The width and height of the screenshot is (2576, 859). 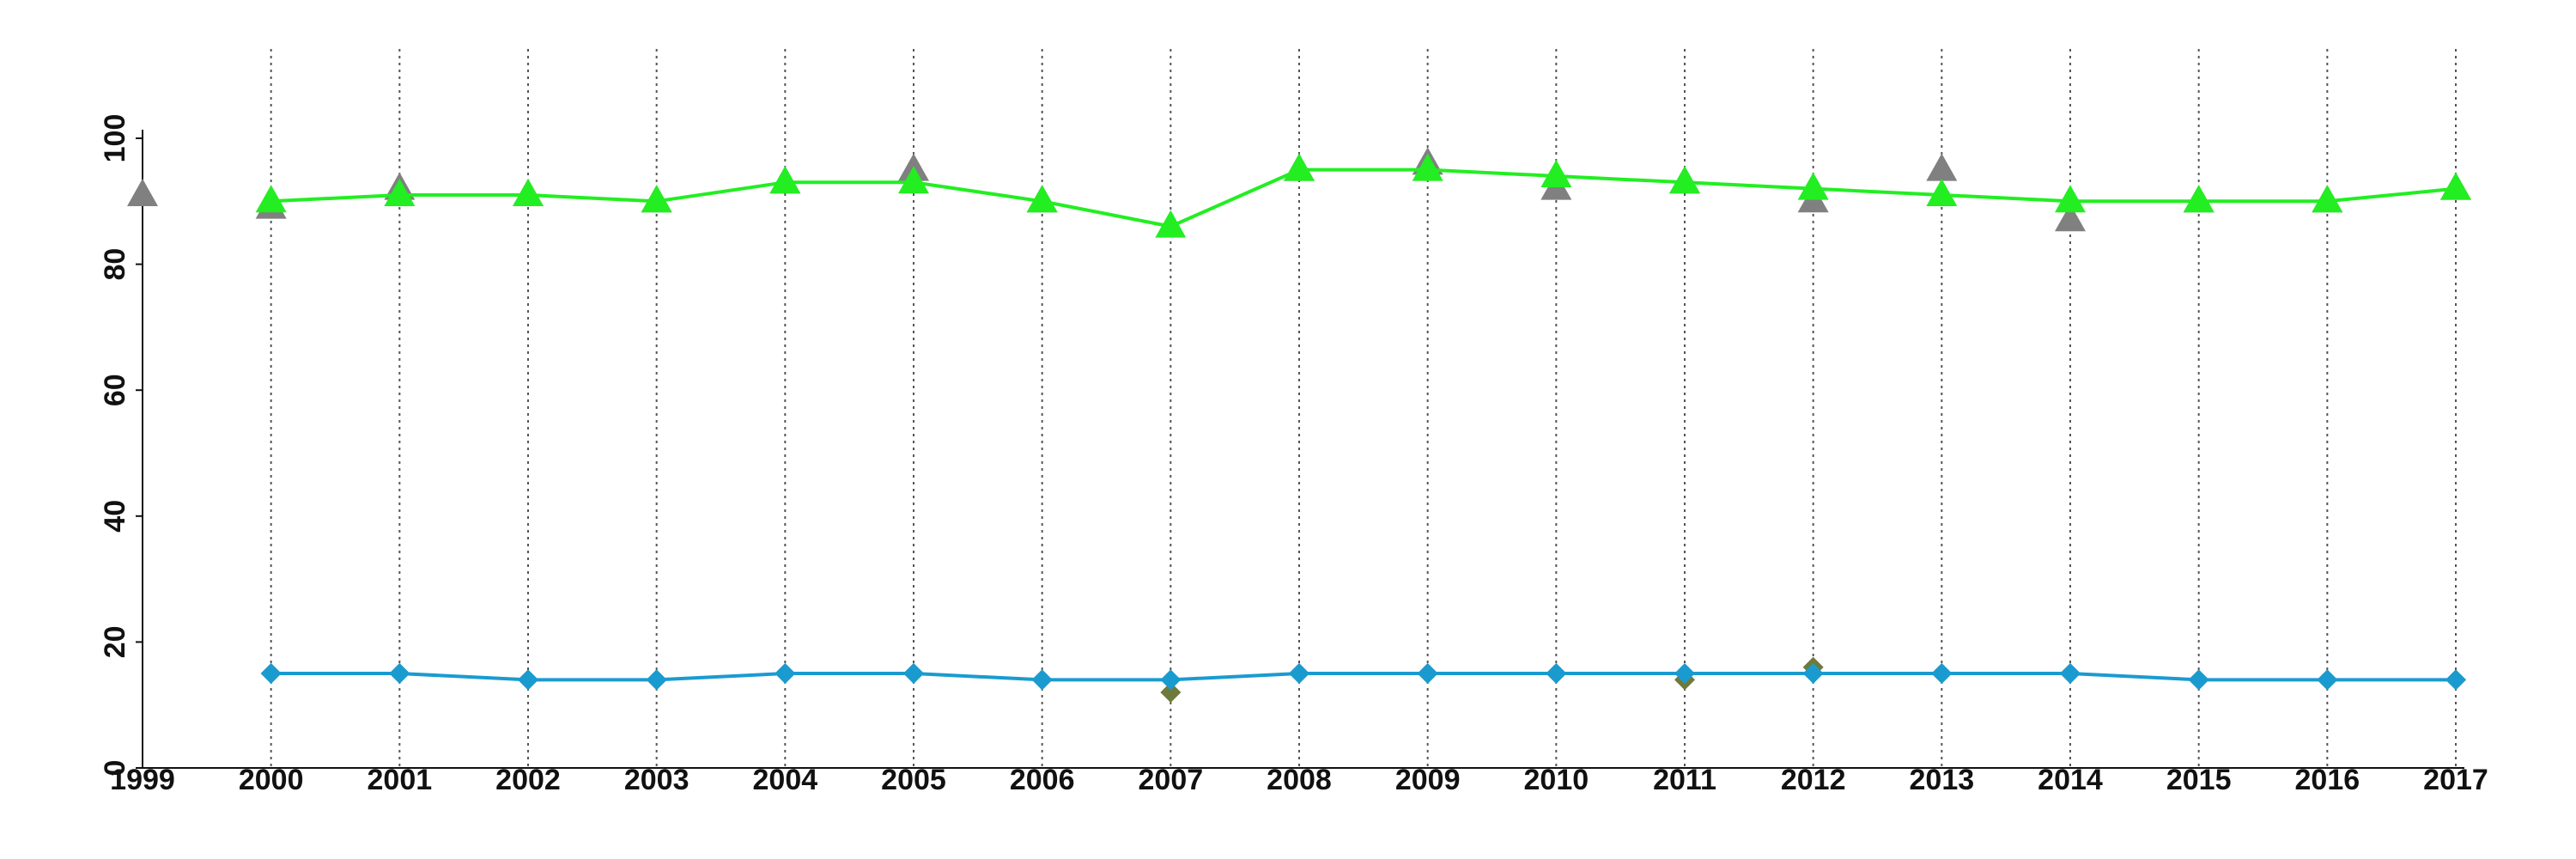 I want to click on x-tick-label: 2000, so click(x=271, y=780).